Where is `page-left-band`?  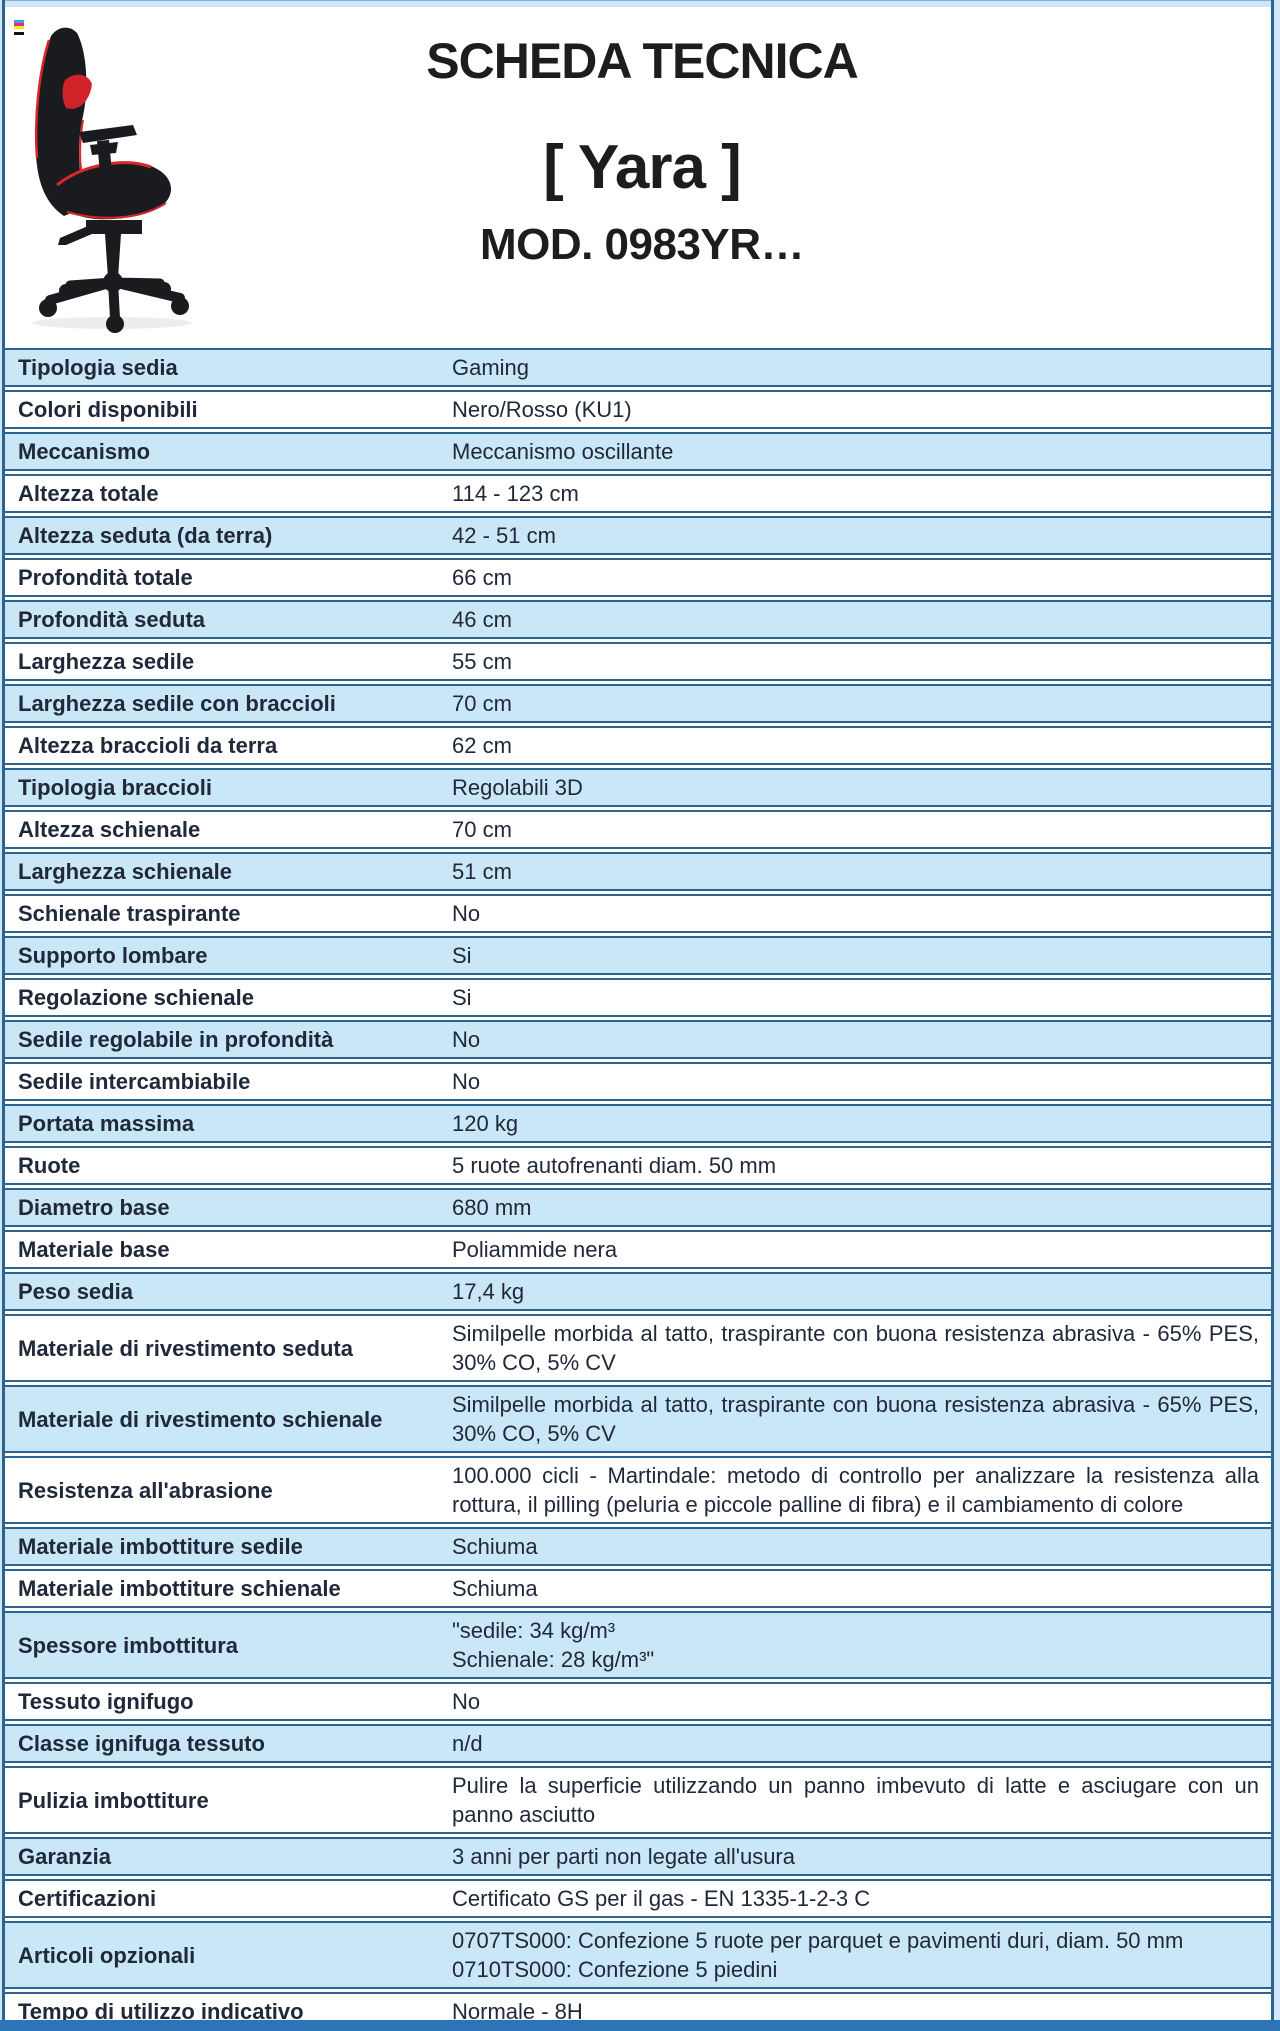
page-left-band is located at coordinates (1, 1015).